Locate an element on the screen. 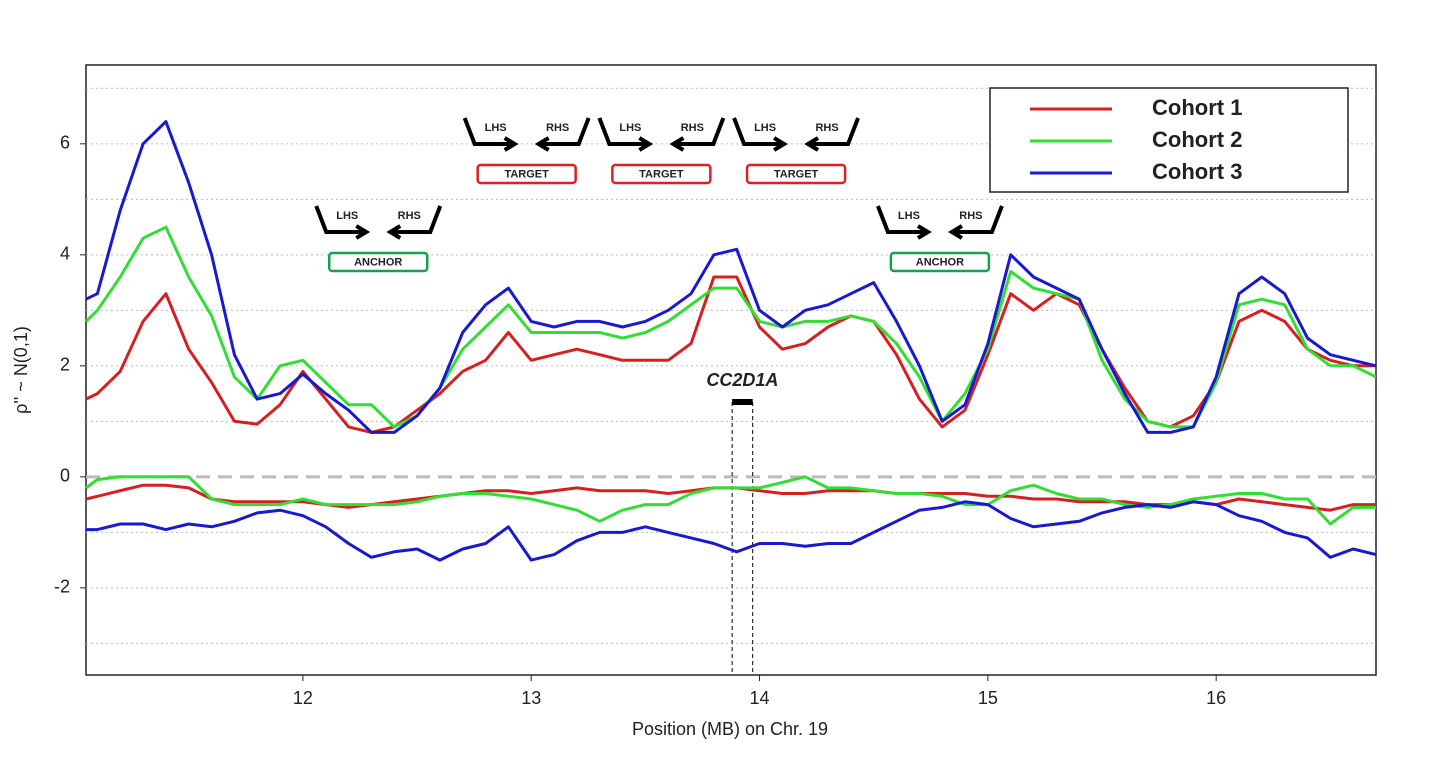 The height and width of the screenshot is (768, 1440). y-tick-label: -2 is located at coordinates (62, 587).